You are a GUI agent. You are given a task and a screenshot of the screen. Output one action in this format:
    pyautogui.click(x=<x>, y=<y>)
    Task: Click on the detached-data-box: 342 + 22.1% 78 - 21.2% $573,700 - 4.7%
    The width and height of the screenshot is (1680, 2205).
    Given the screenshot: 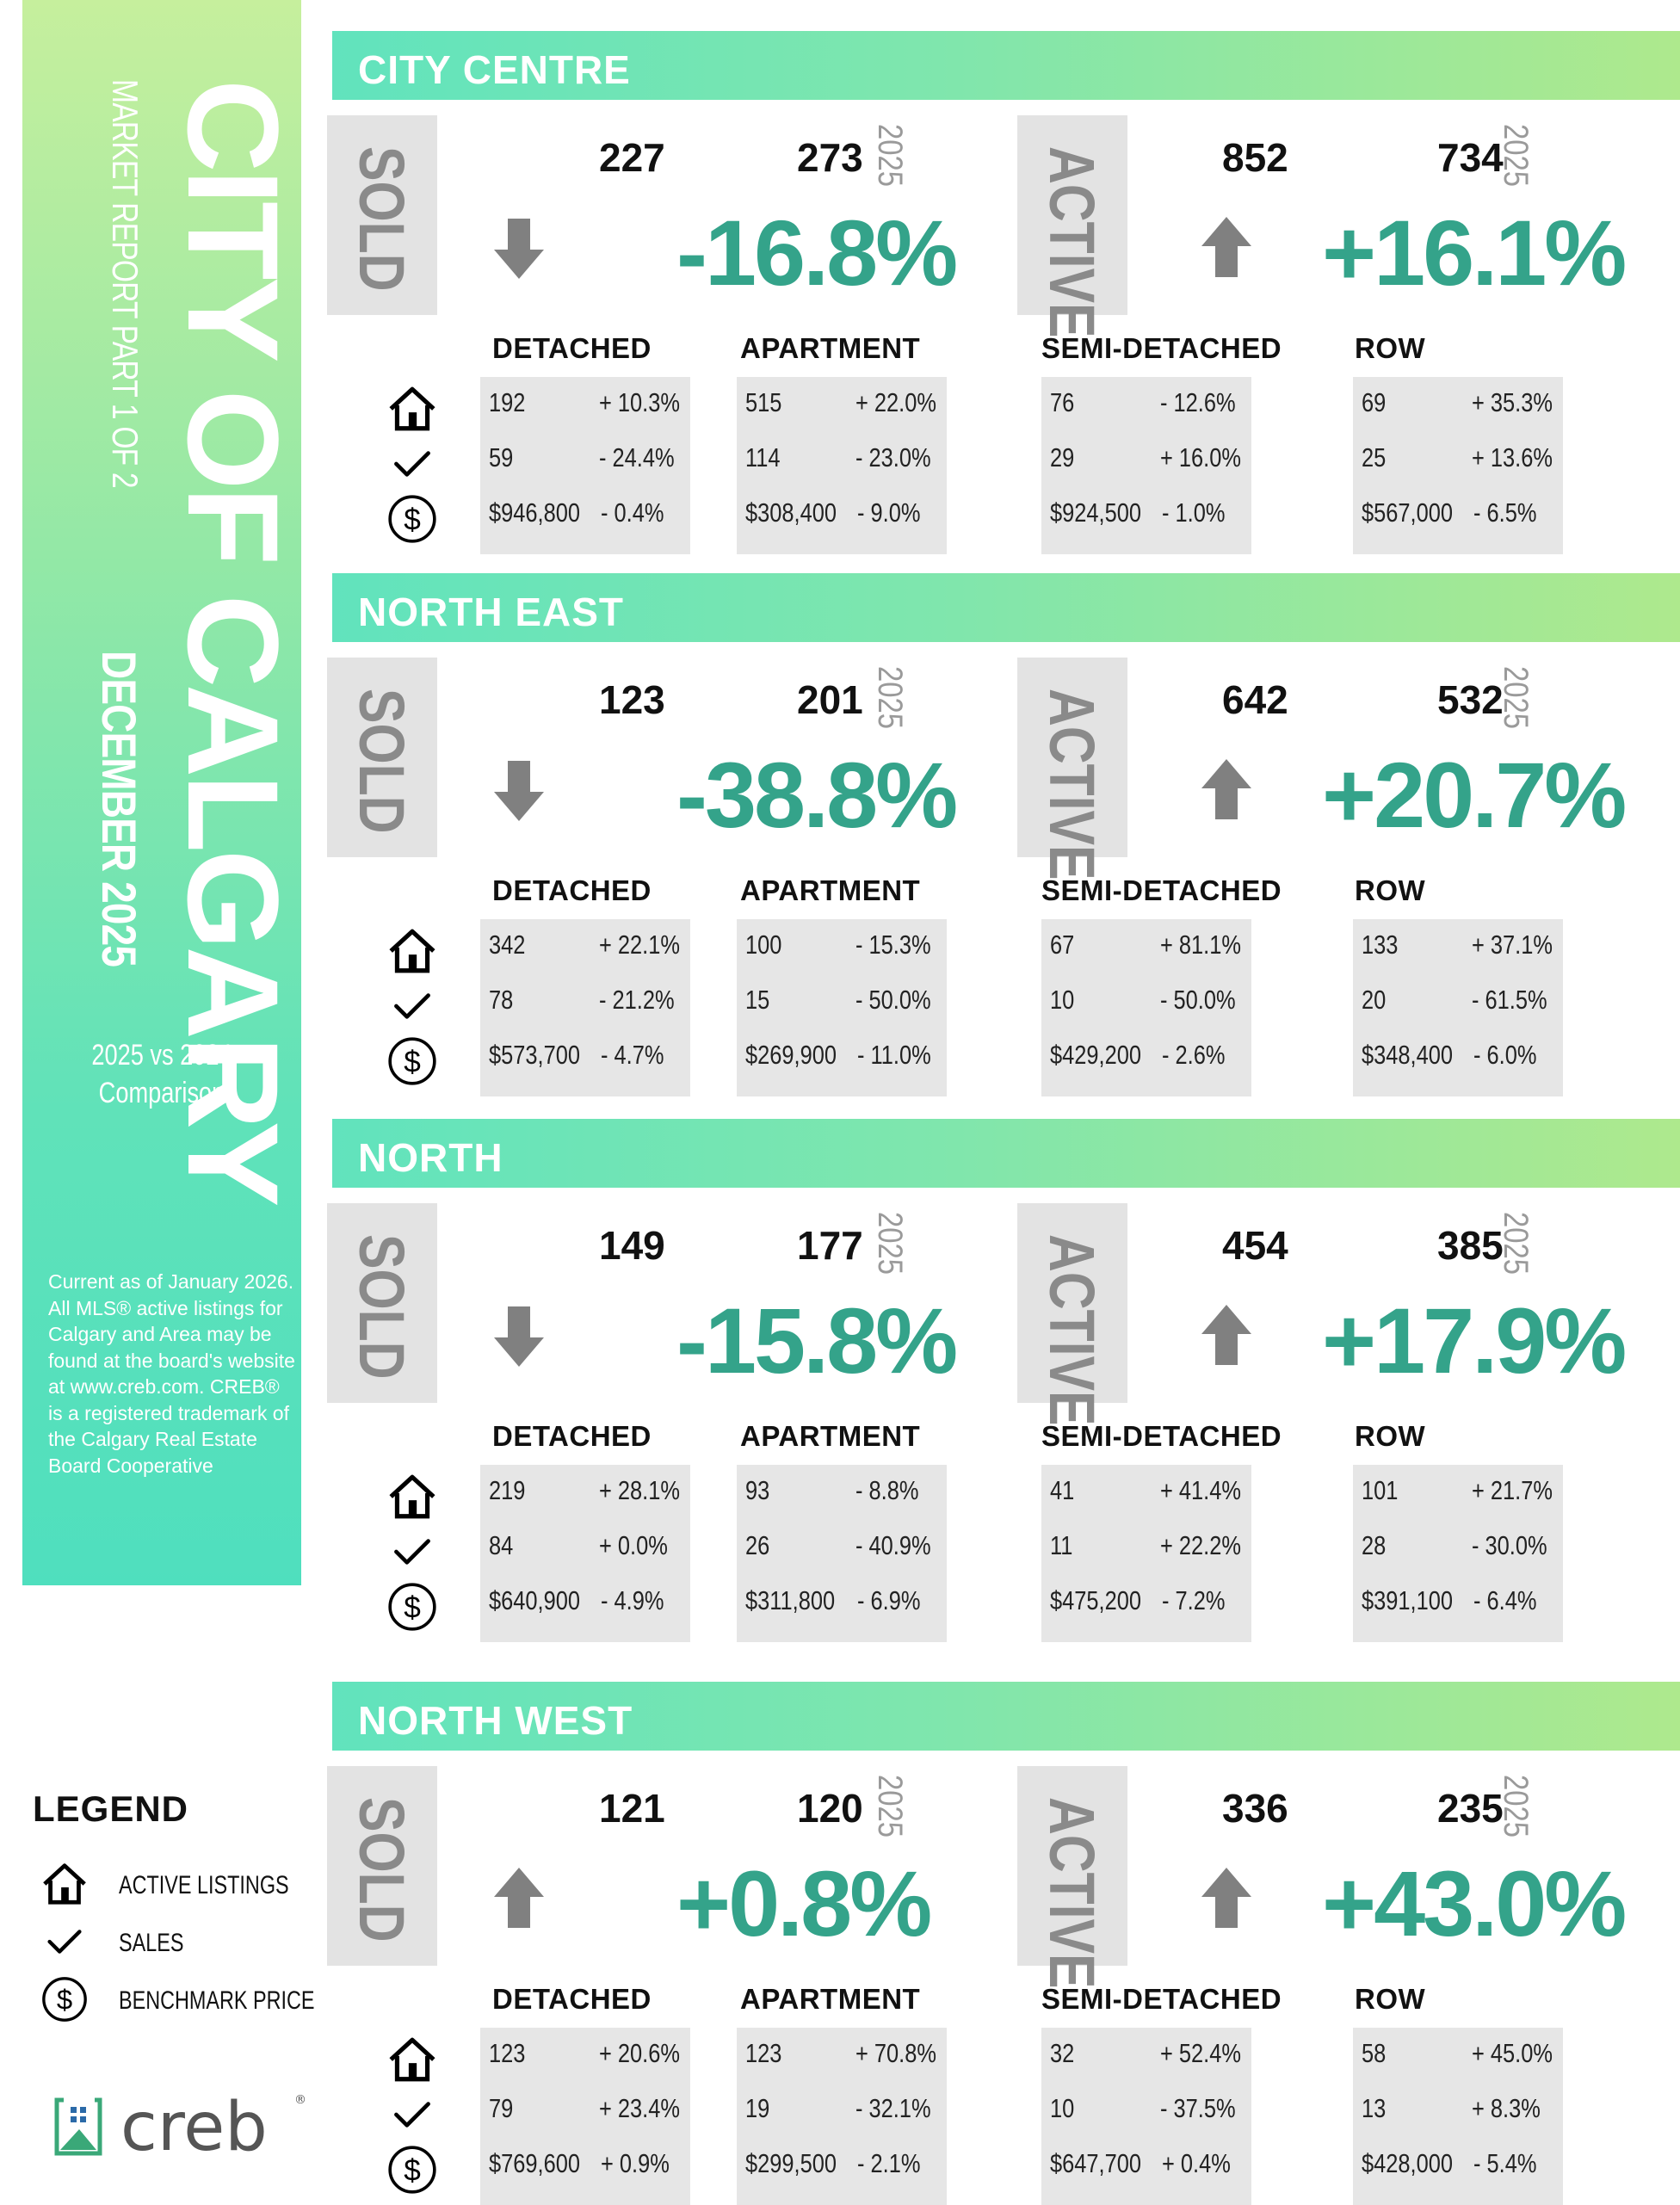 What is the action you would take?
    pyautogui.click(x=585, y=1007)
    